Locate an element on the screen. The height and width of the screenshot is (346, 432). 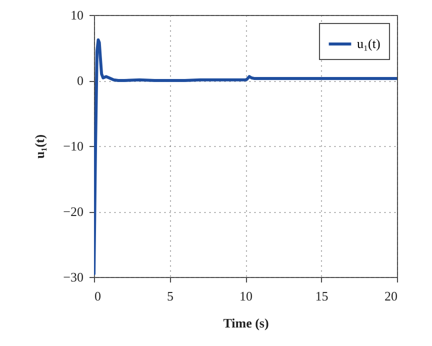
y-axis-title: u₁(t) is located at coordinates (40, 146).